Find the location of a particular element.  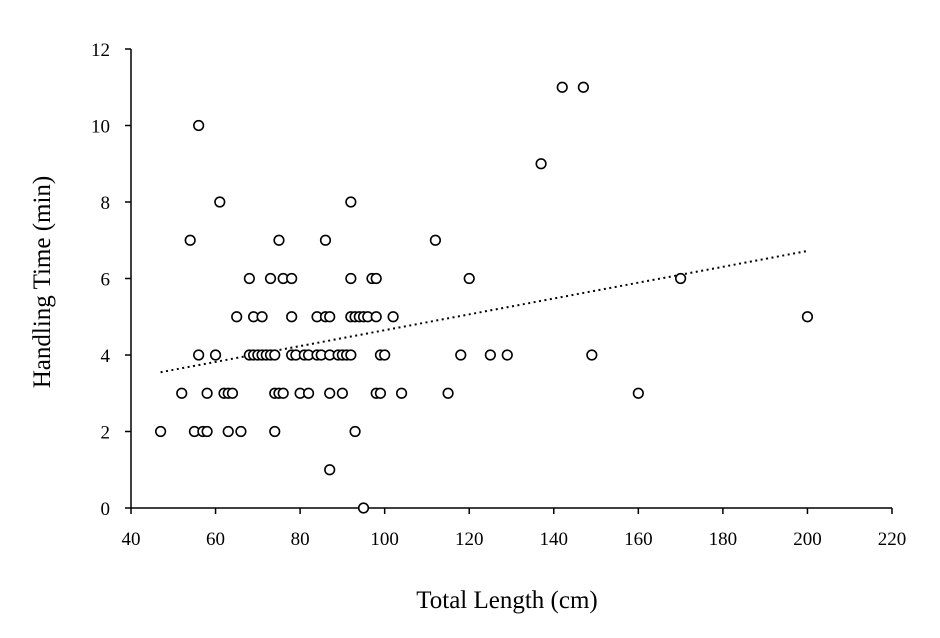

y-tick-label: 6 is located at coordinates (106, 280).